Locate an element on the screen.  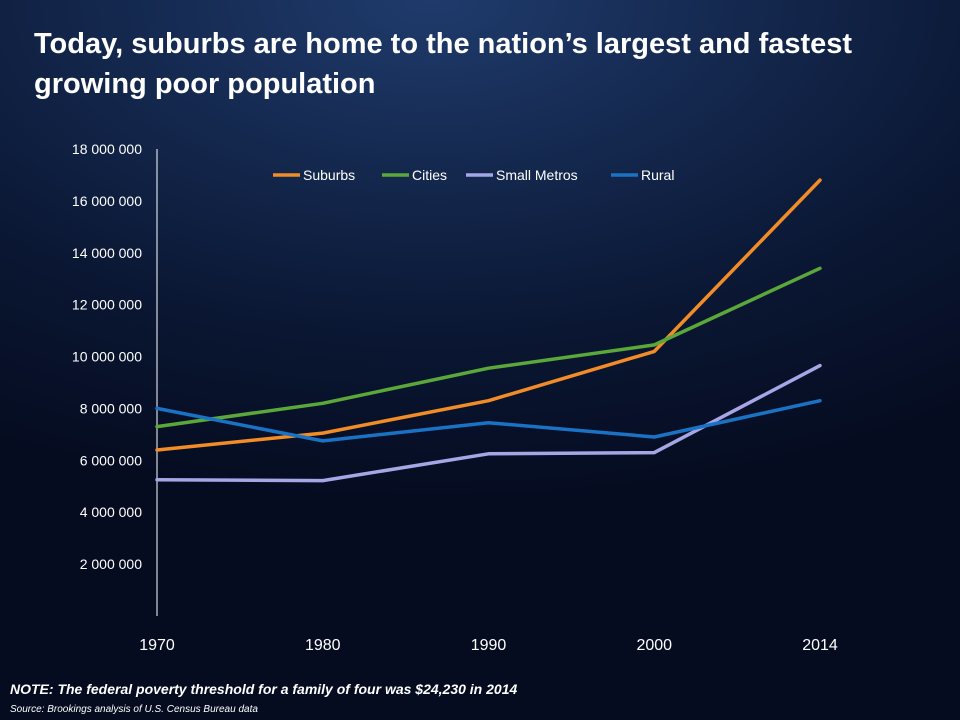
x-tick-label: 1990 is located at coordinates (489, 645).